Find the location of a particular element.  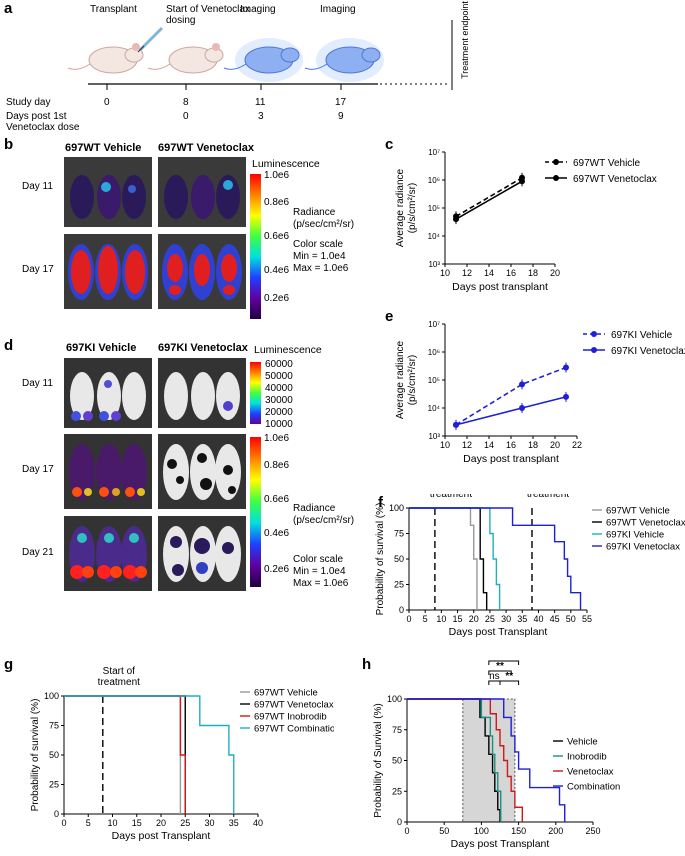

x-tick-label: 14 is located at coordinates (489, 273).